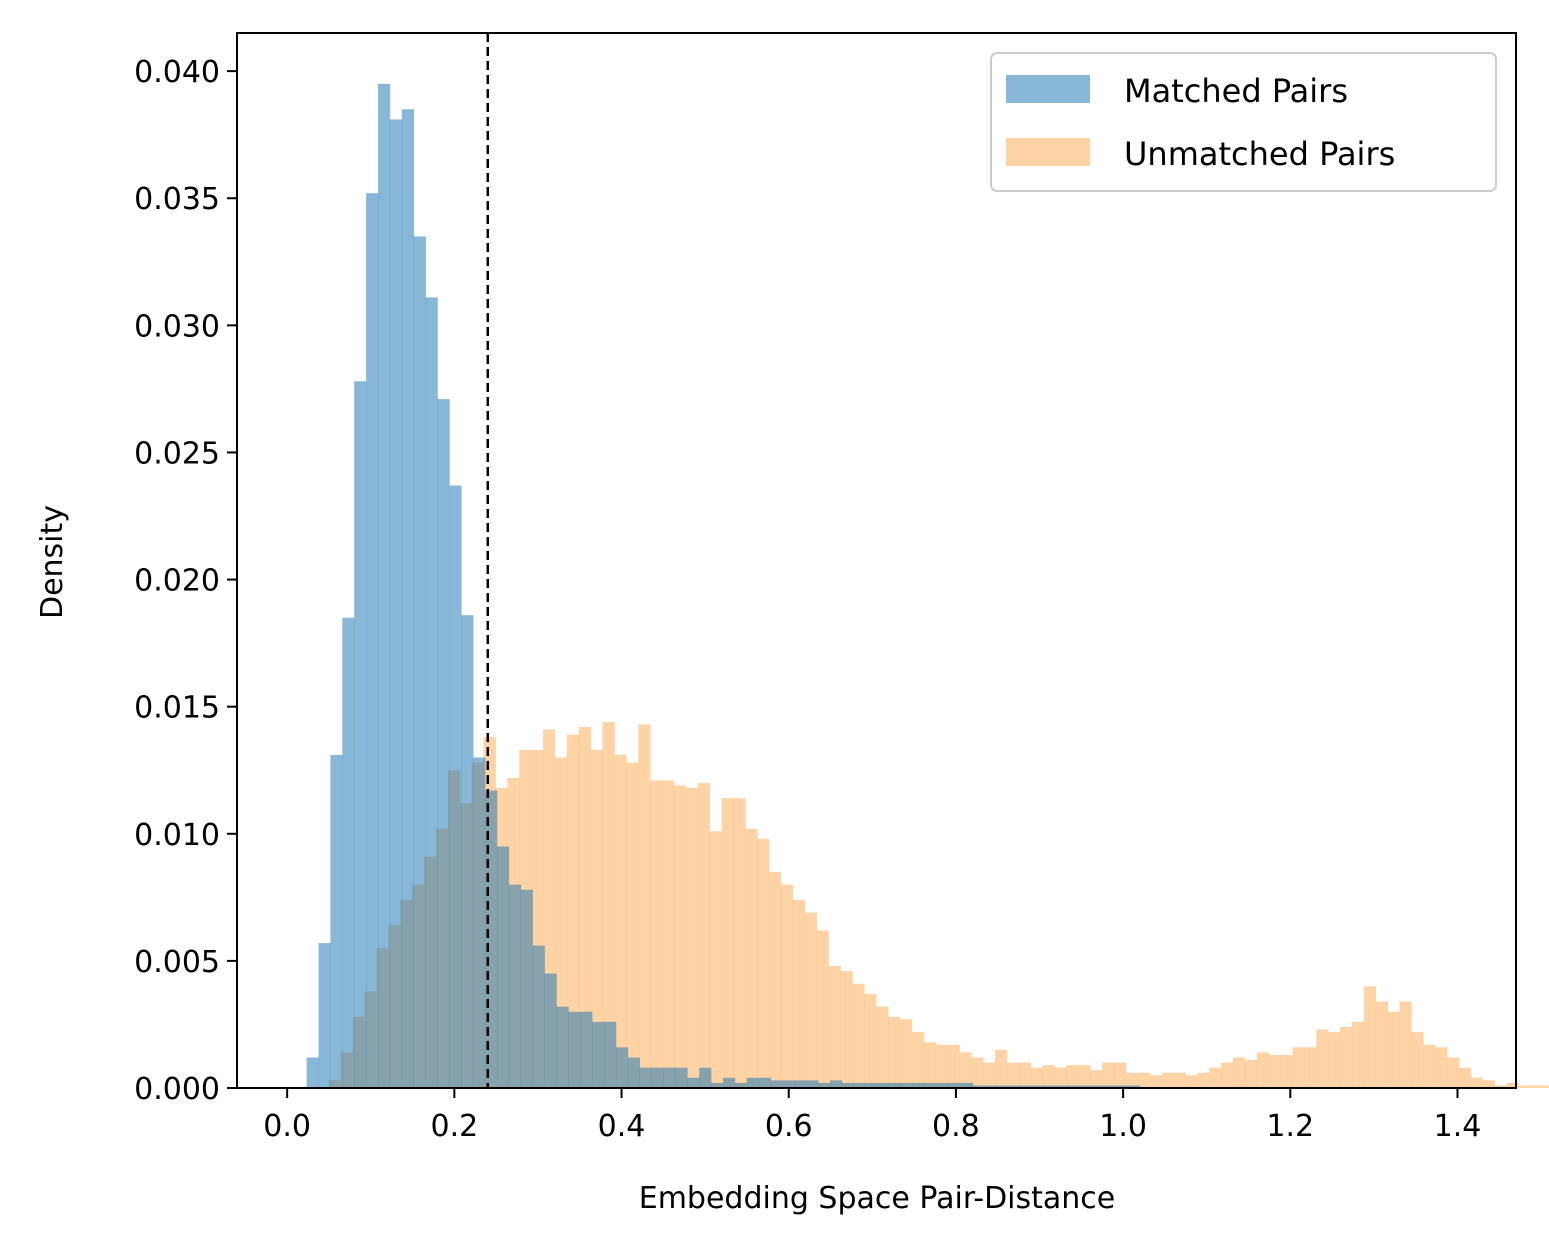 This screenshot has height=1249, width=1549. What do you see at coordinates (177, 835) in the screenshot?
I see `y-tick-label: 0.010` at bounding box center [177, 835].